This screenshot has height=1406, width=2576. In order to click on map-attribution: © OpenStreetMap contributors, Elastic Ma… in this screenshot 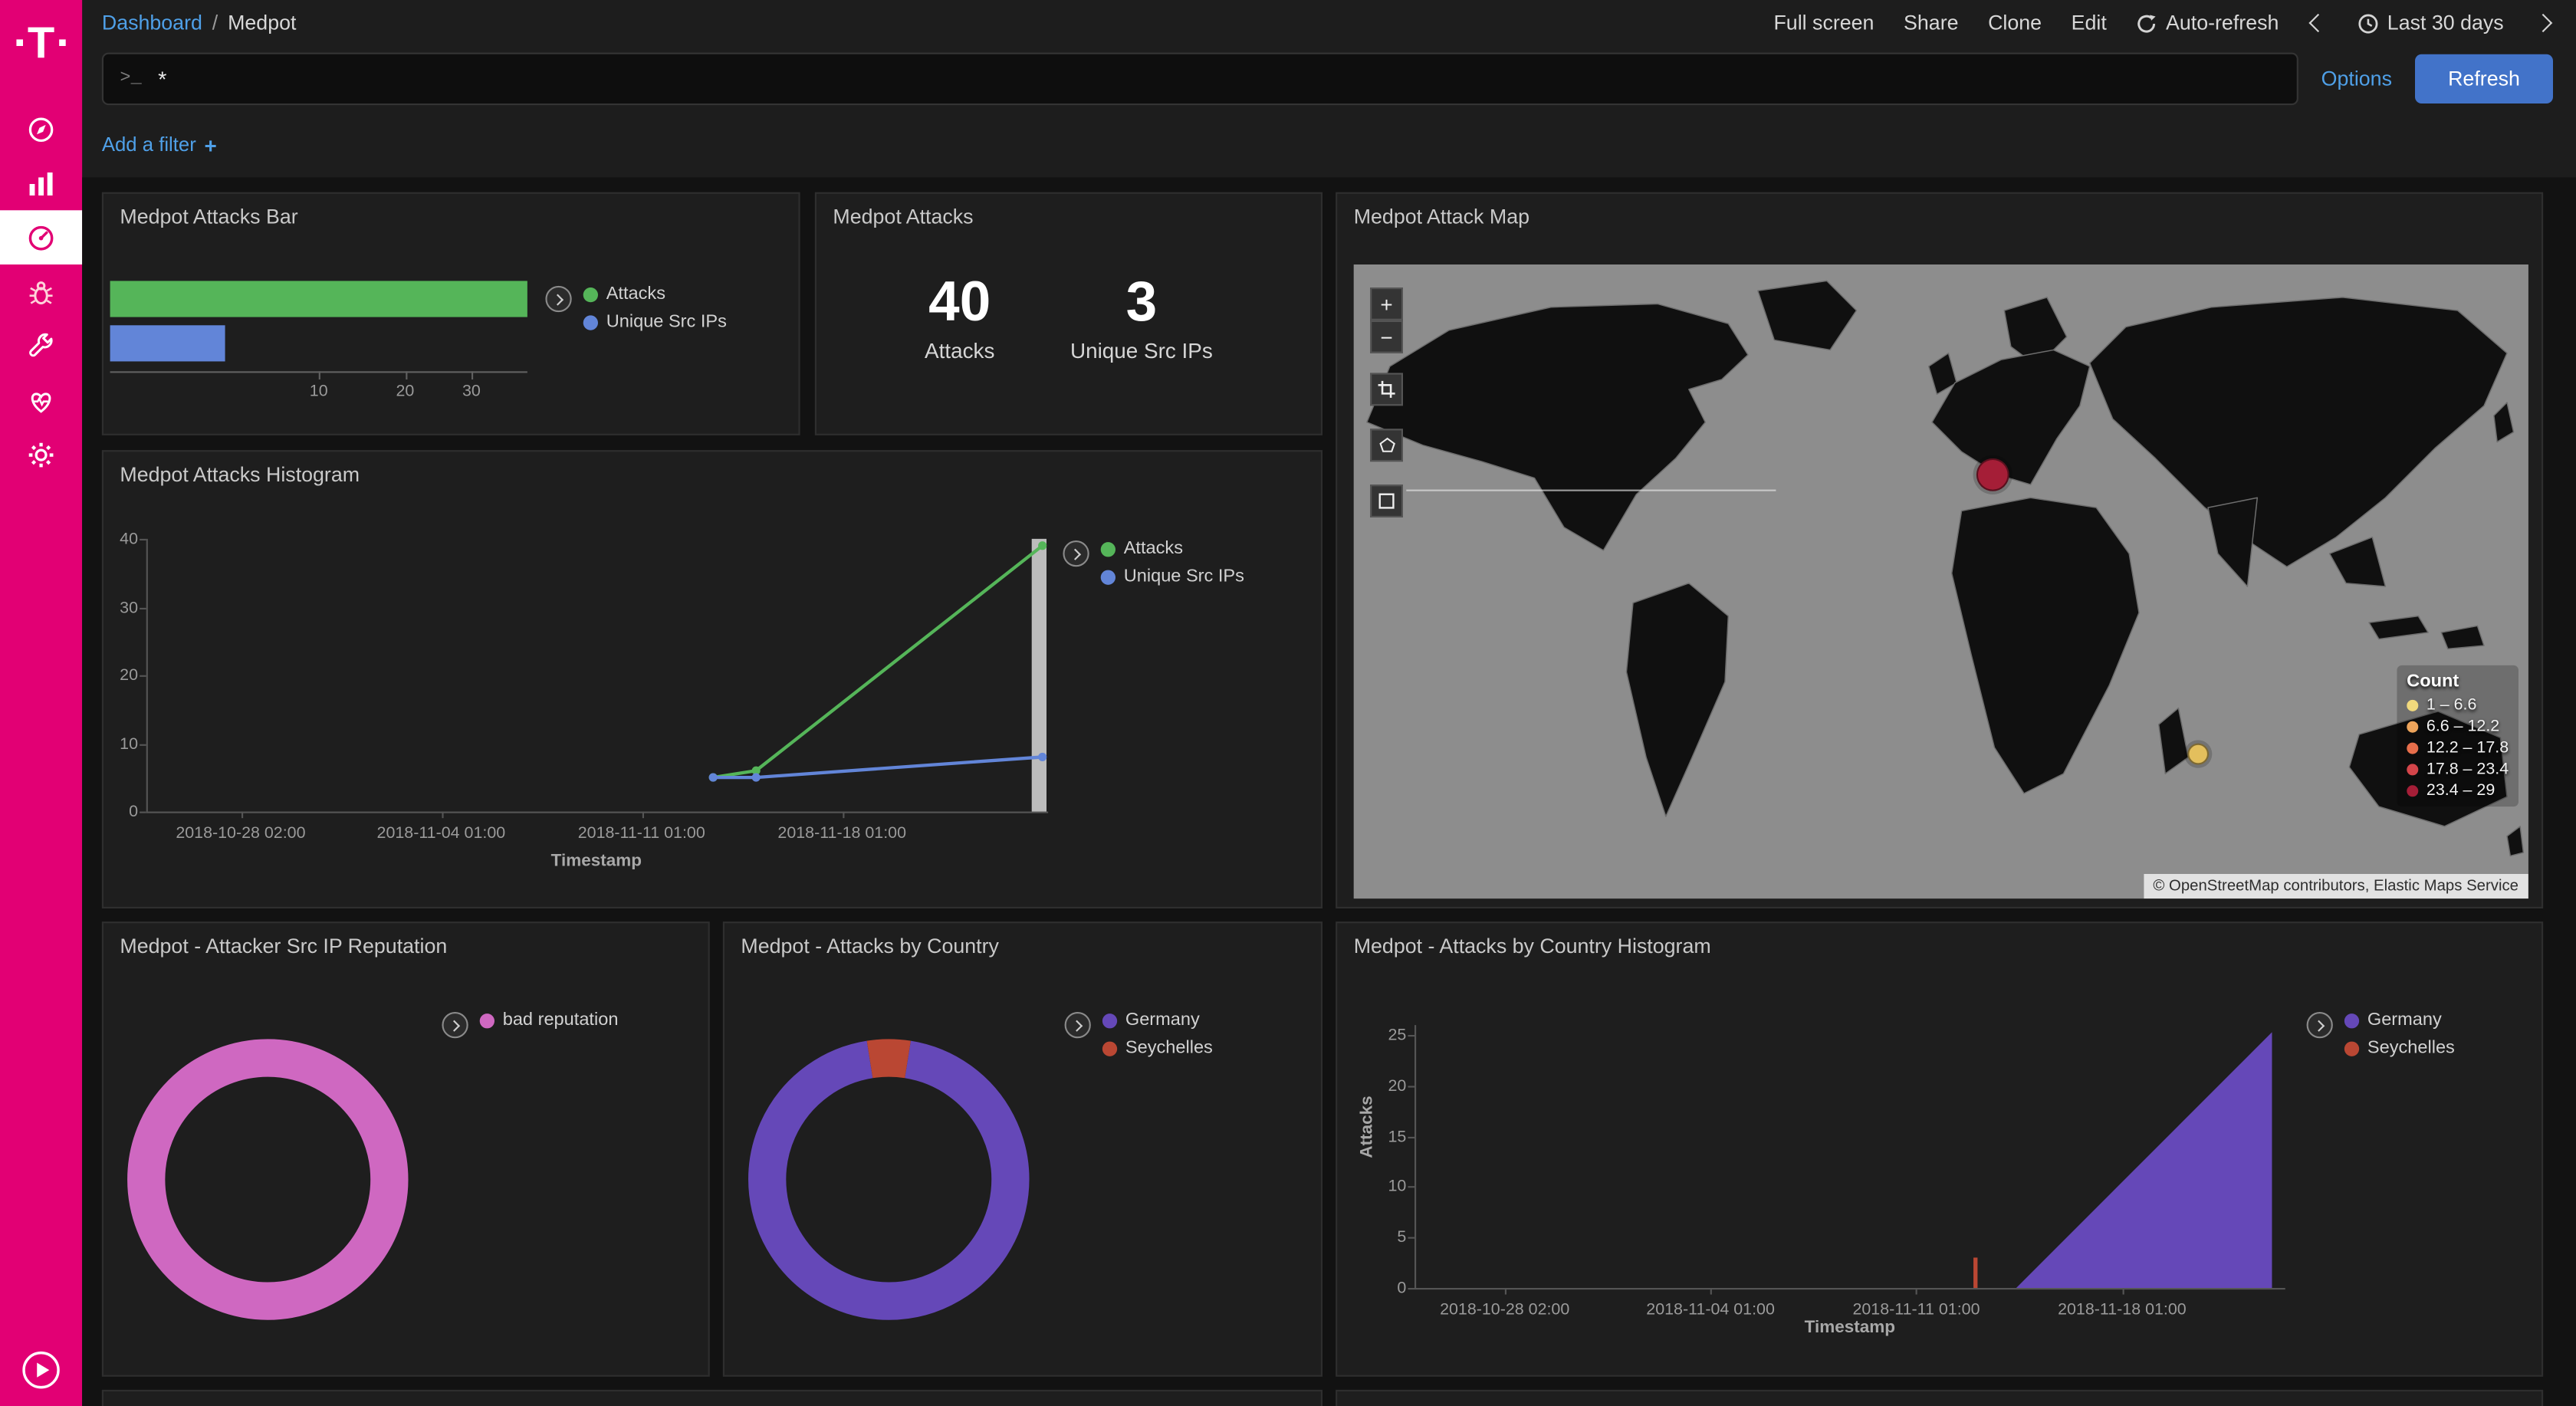, I will do `click(2335, 886)`.